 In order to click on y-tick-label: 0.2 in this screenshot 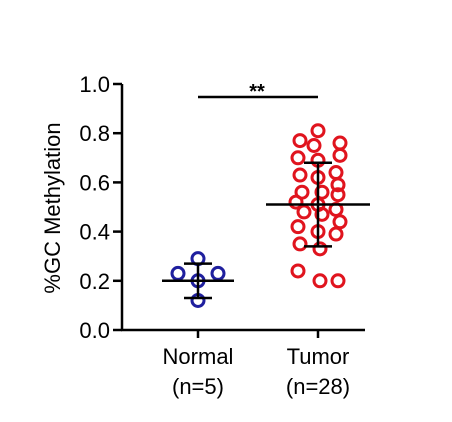, I will do `click(94, 281)`.